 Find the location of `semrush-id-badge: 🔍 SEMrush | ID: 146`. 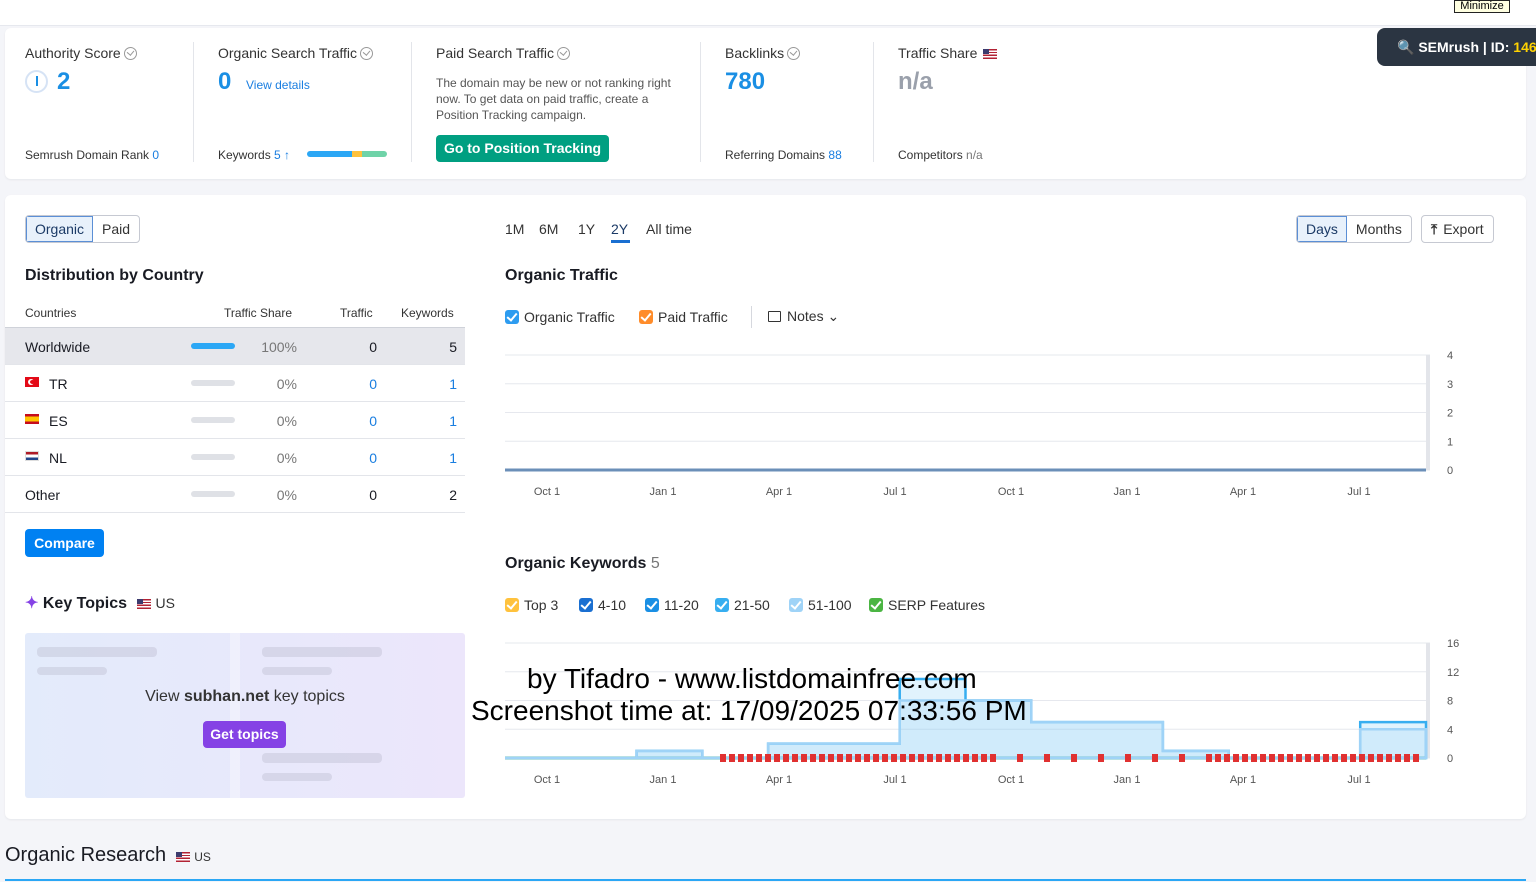

semrush-id-badge: 🔍 SEMrush | ID: 146 is located at coordinates (1456, 47).